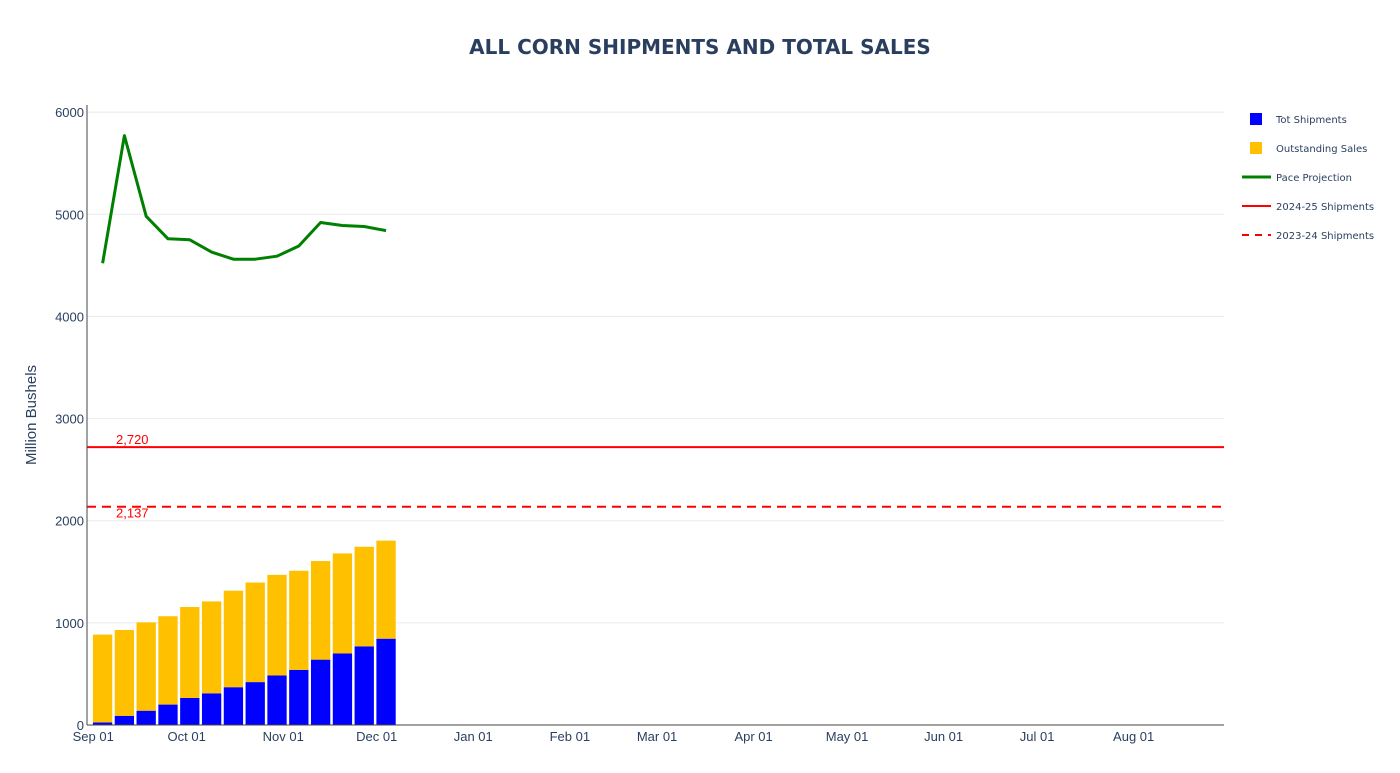 Image resolution: width=1400 pixels, height=773 pixels. What do you see at coordinates (1321, 149) in the screenshot?
I see `legend-label: Outstanding Sales` at bounding box center [1321, 149].